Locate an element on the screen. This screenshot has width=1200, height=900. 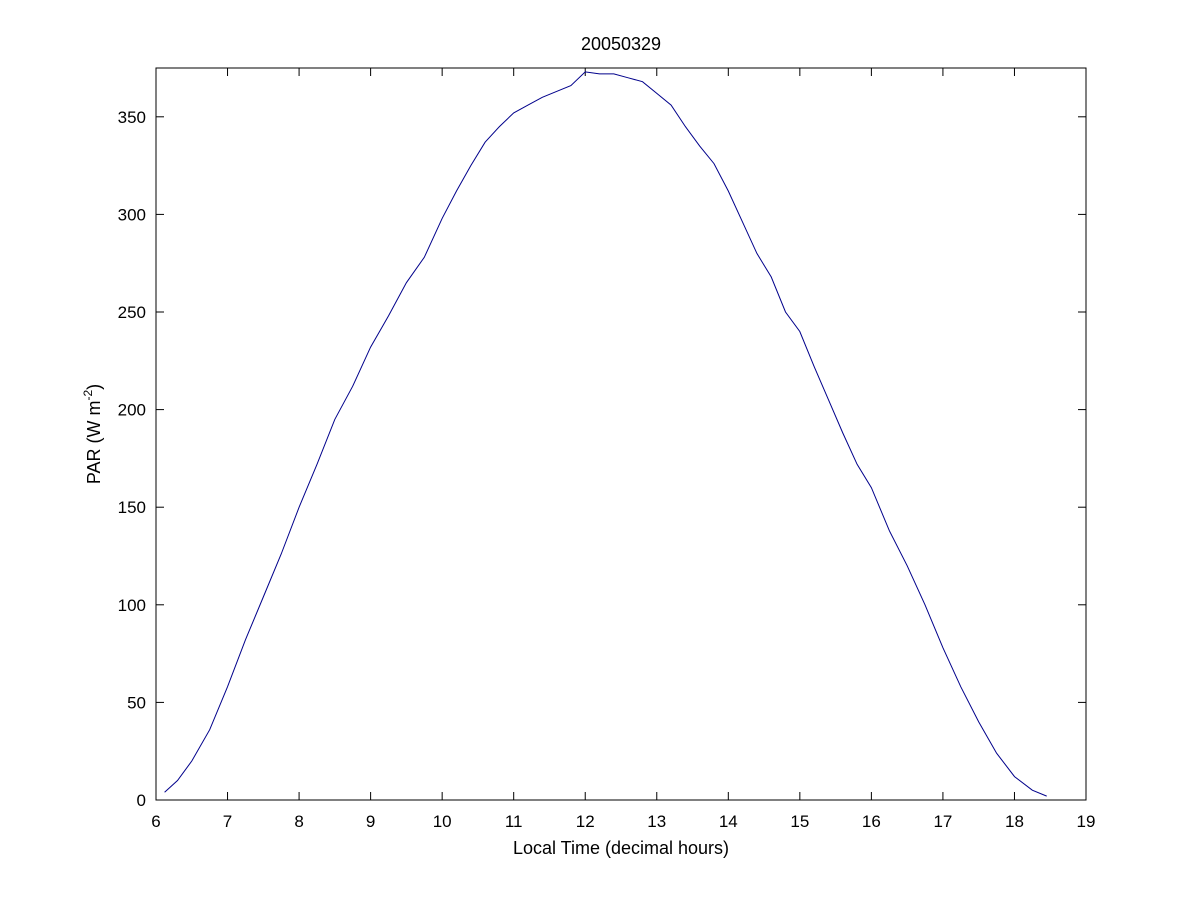
y-tick-label: 350 is located at coordinates (132, 117).